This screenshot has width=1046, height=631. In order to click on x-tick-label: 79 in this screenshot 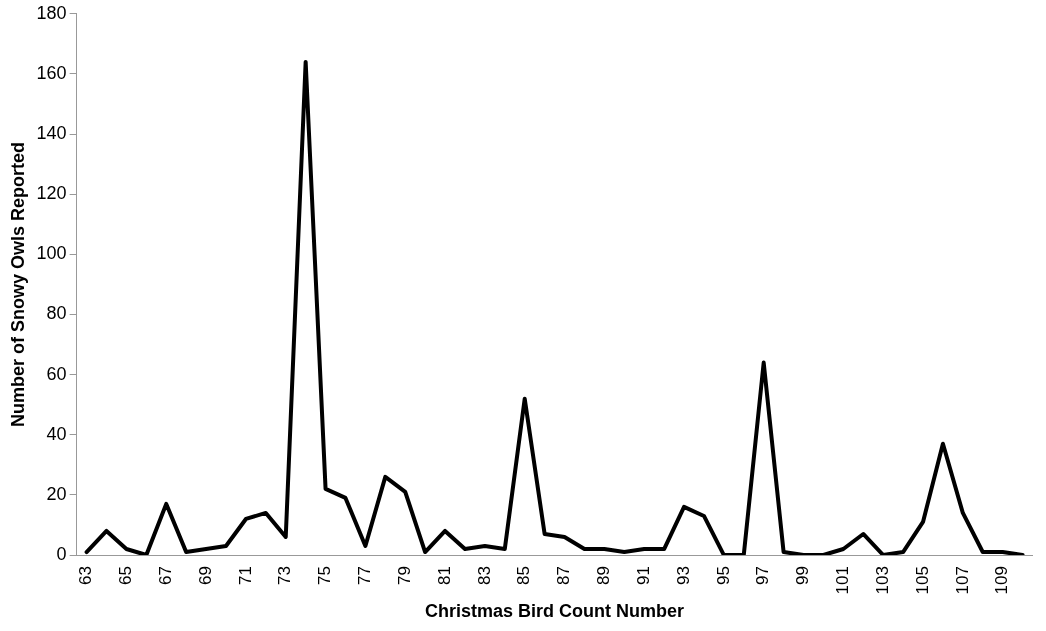, I will do `click(404, 575)`.